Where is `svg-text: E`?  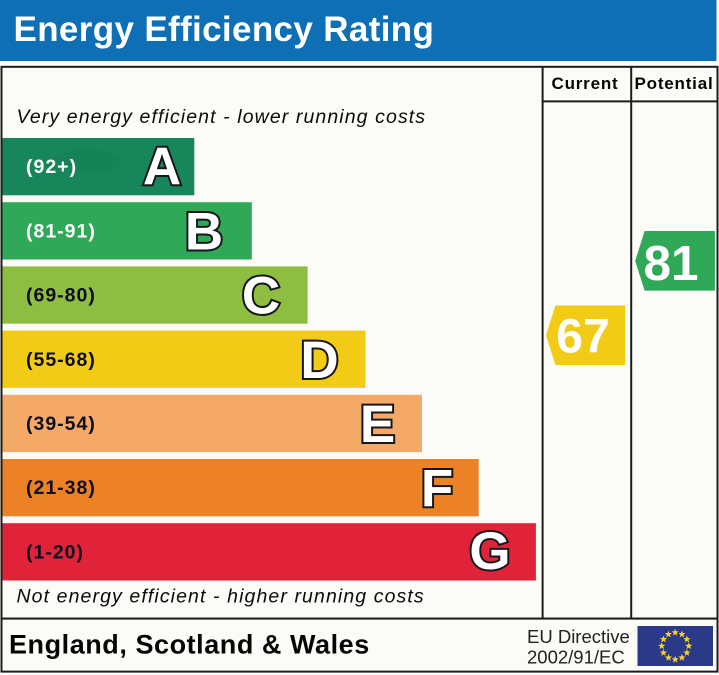 svg-text: E is located at coordinates (377, 424).